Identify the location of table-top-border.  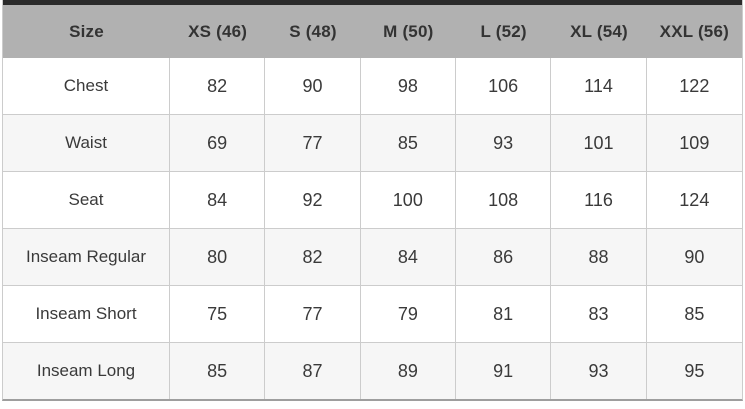
(372, 2).